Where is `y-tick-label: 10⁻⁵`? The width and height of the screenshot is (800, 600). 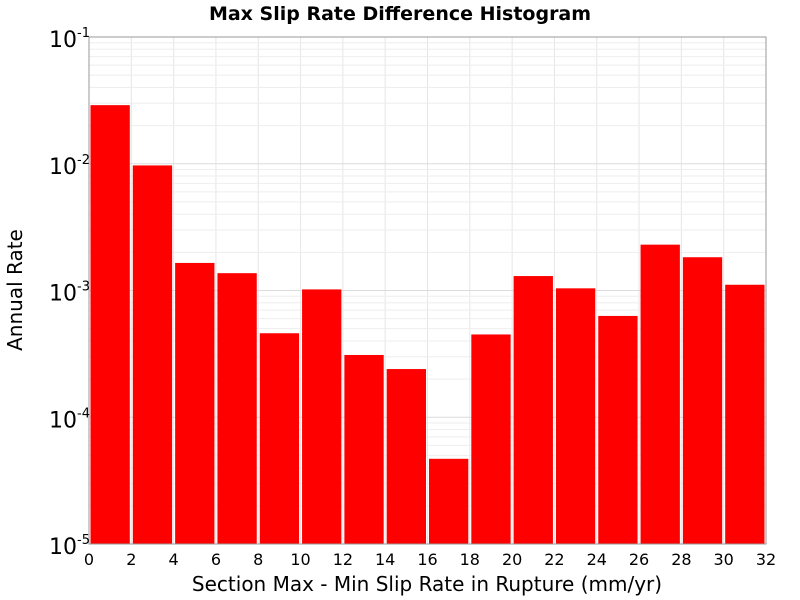 y-tick-label: 10⁻⁵ is located at coordinates (69, 546).